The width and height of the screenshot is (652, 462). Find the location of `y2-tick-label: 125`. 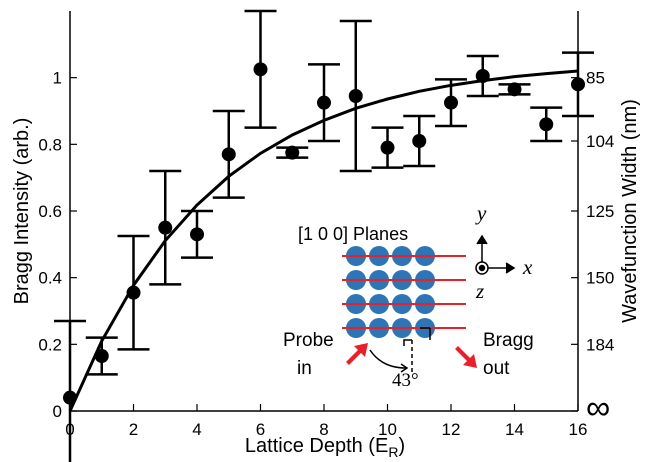

y2-tick-label: 125 is located at coordinates (600, 211).